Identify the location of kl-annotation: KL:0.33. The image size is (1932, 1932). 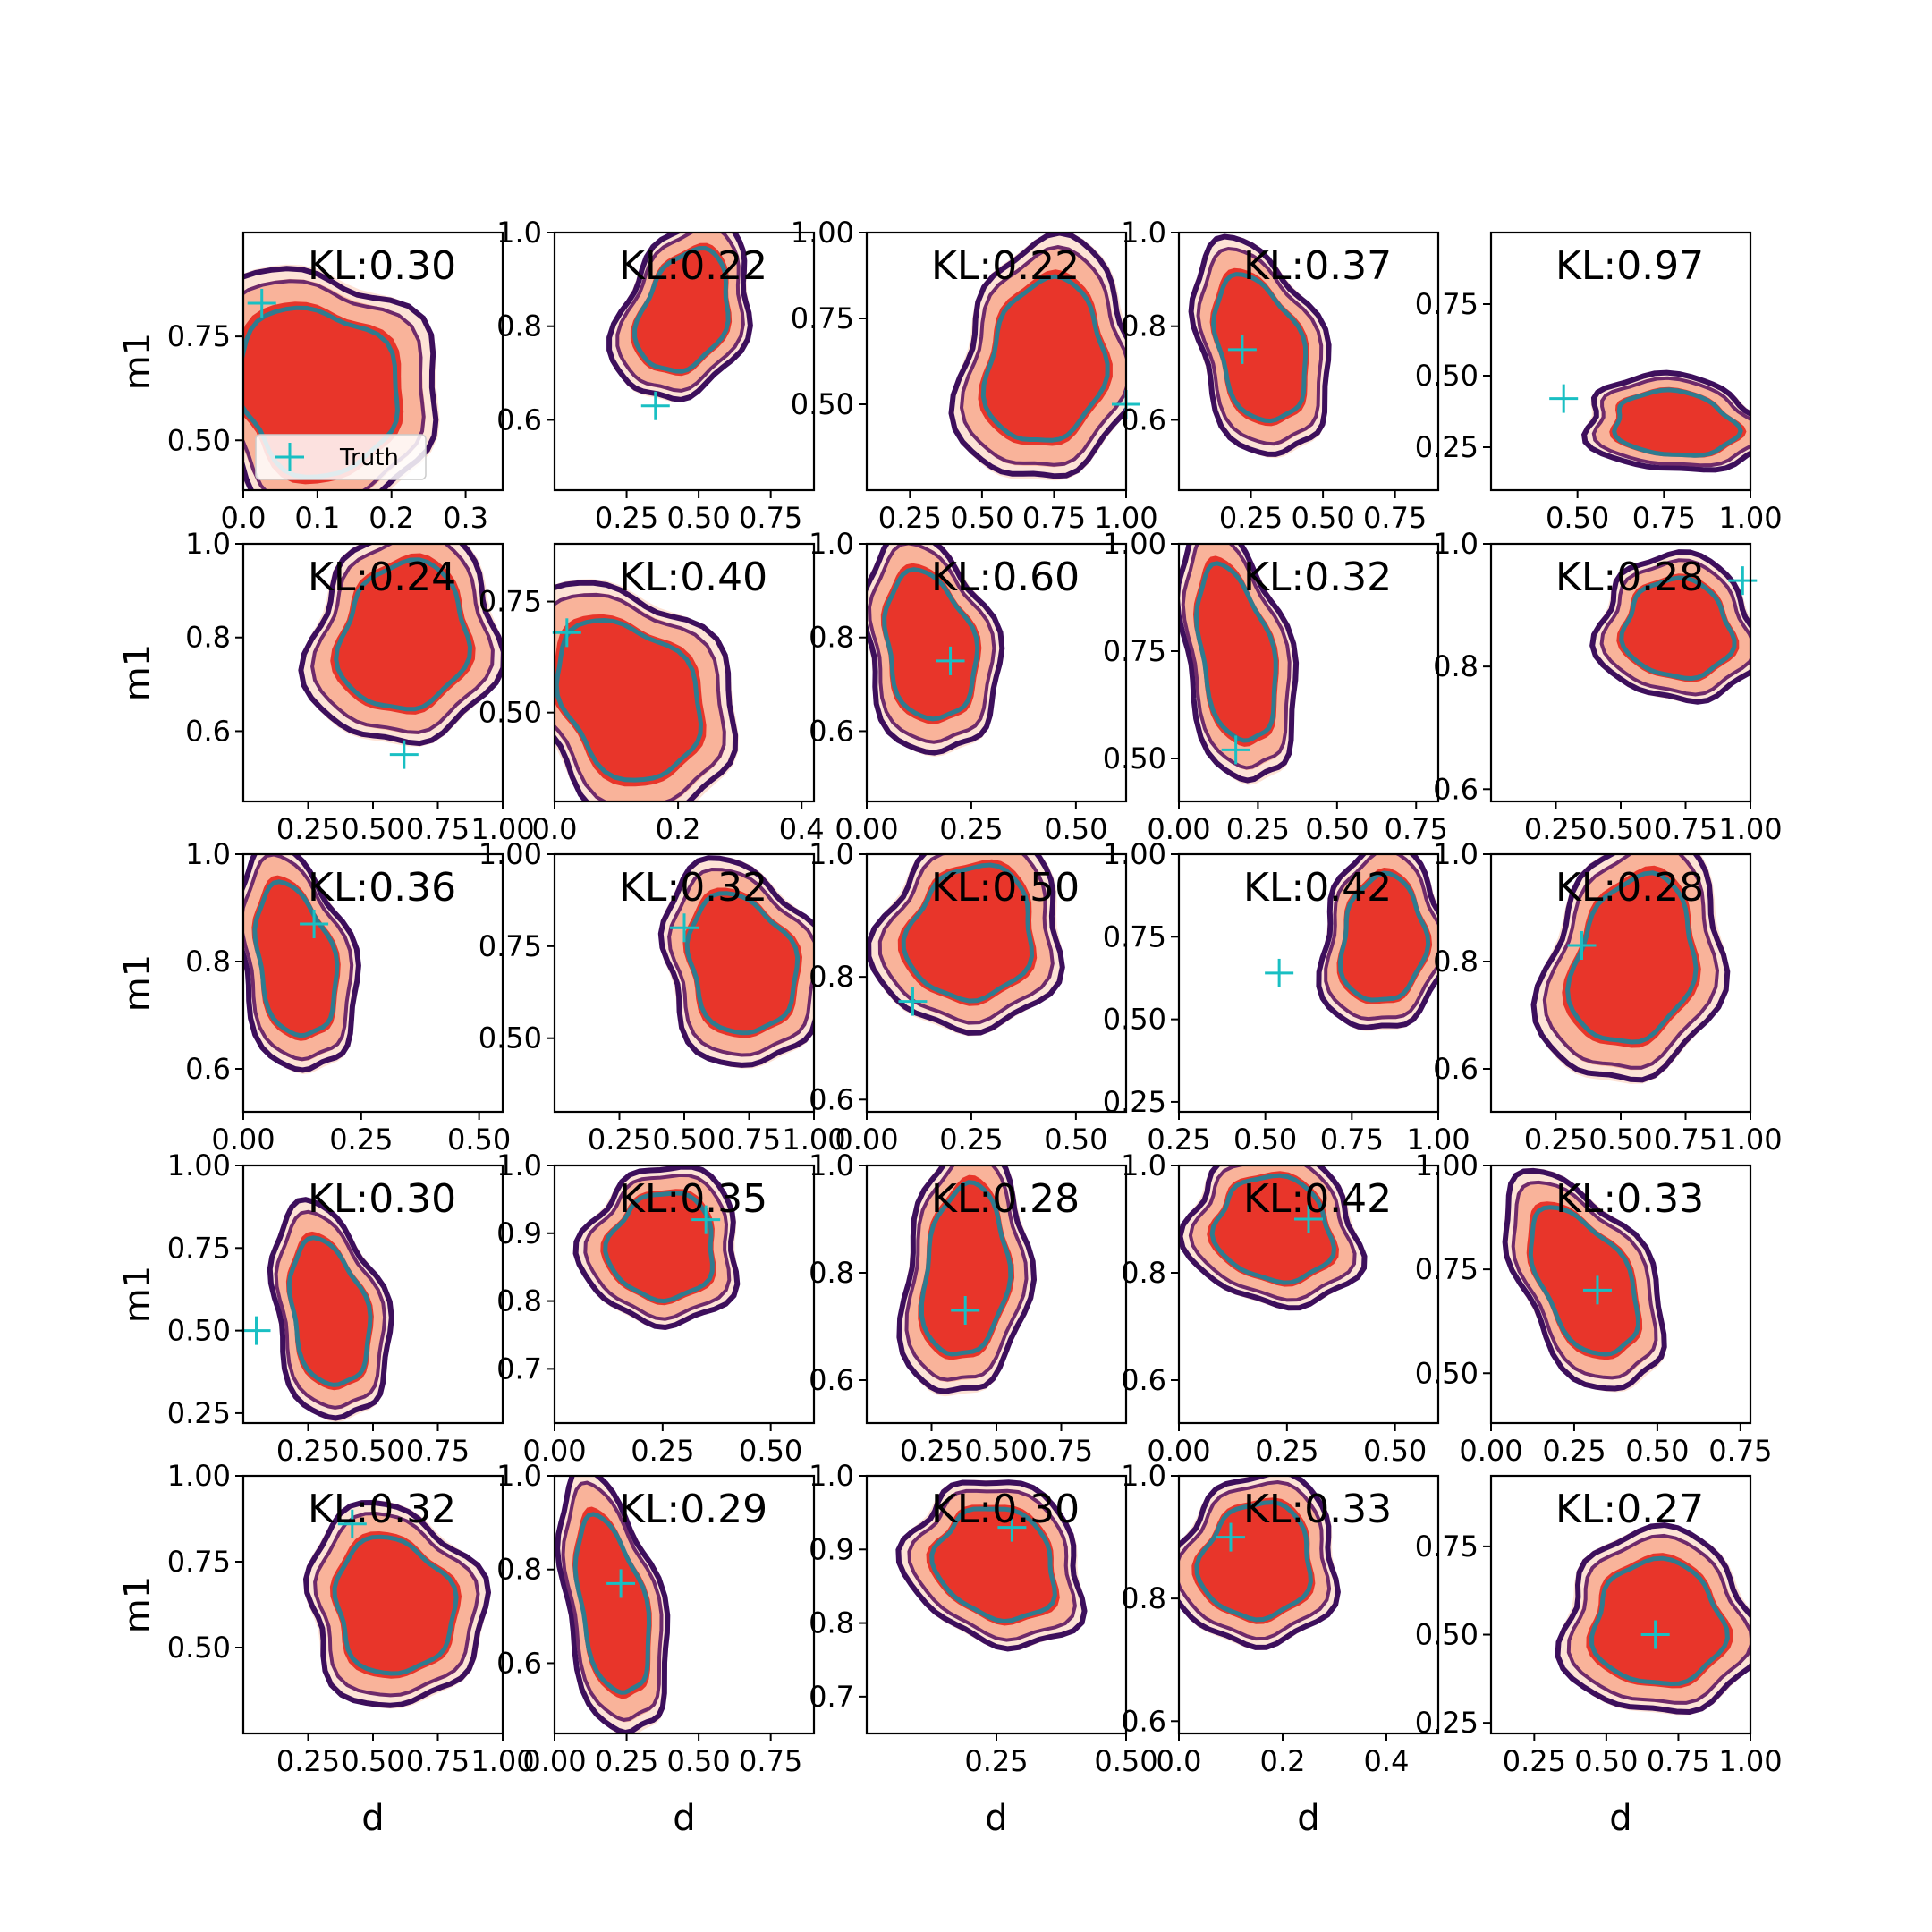
(1317, 1509).